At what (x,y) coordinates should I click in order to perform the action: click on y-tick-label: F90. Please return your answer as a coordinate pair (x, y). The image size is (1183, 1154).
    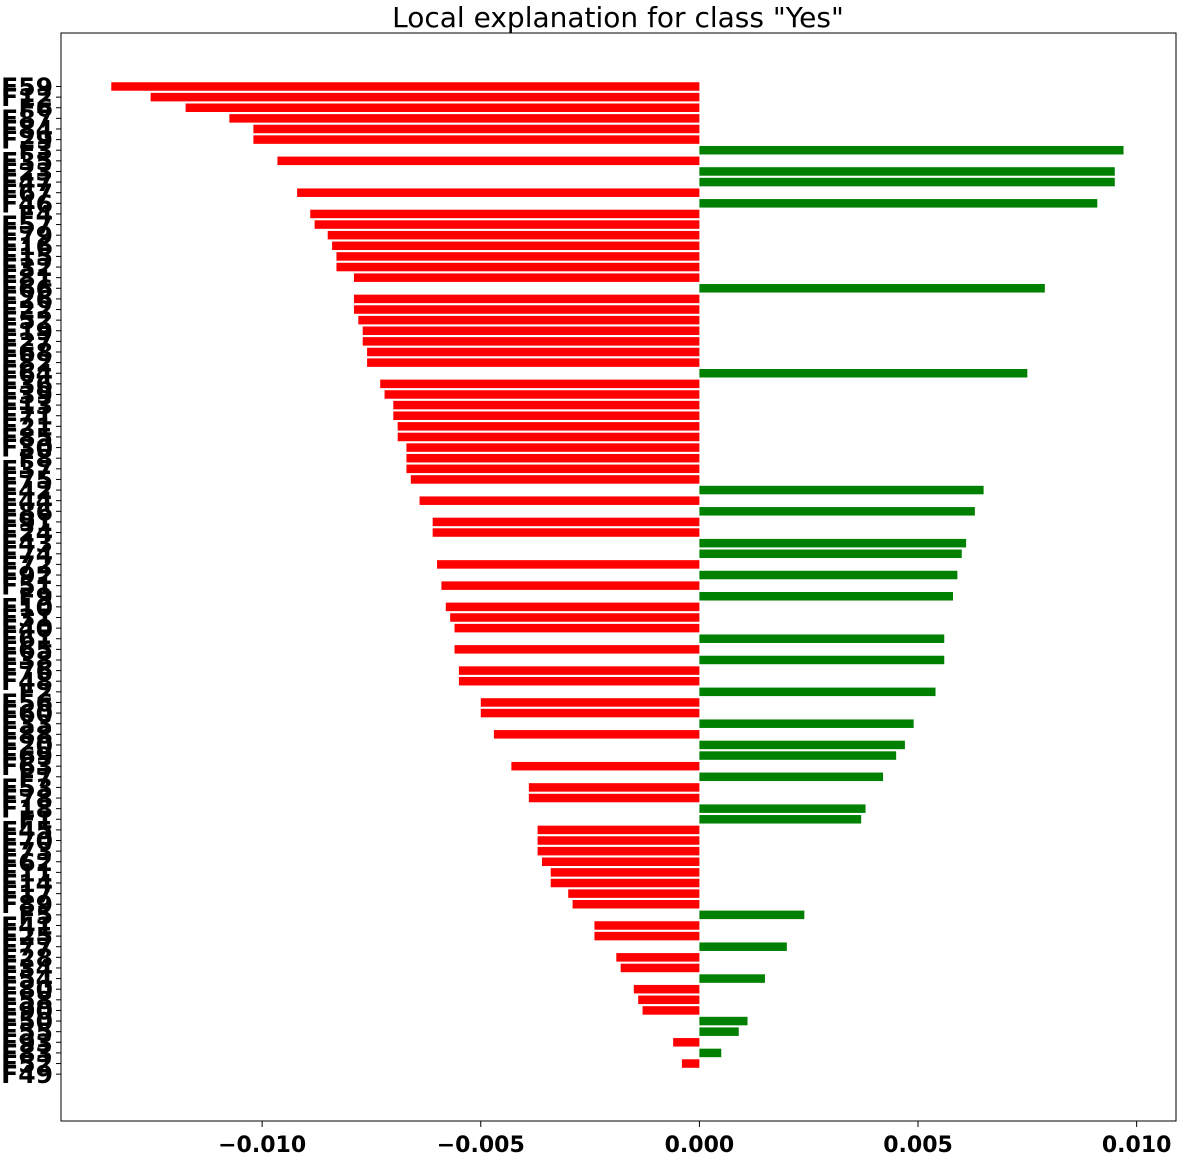
    Looking at the image, I should click on (27, 1010).